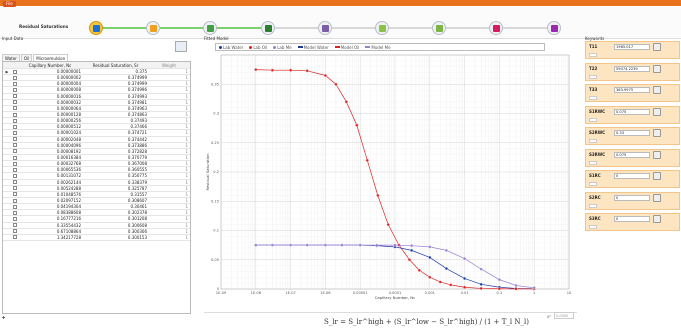  I want to click on table-row: 0.00008192 0.372828 1, so click(96, 152).